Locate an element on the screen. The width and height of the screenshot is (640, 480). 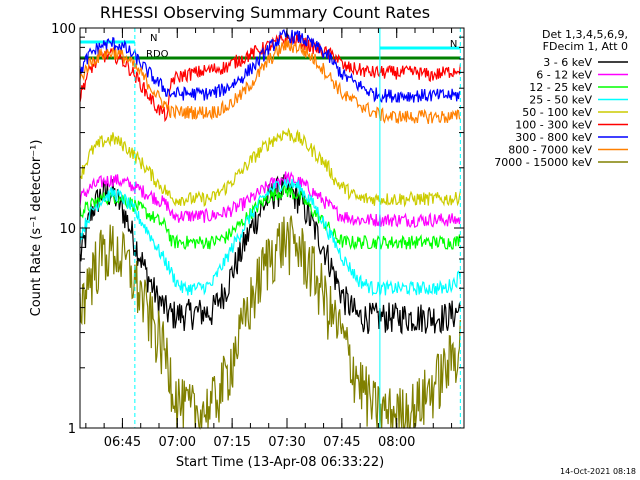
legend-entry-label: 12 - 25 keV is located at coordinates (560, 87).